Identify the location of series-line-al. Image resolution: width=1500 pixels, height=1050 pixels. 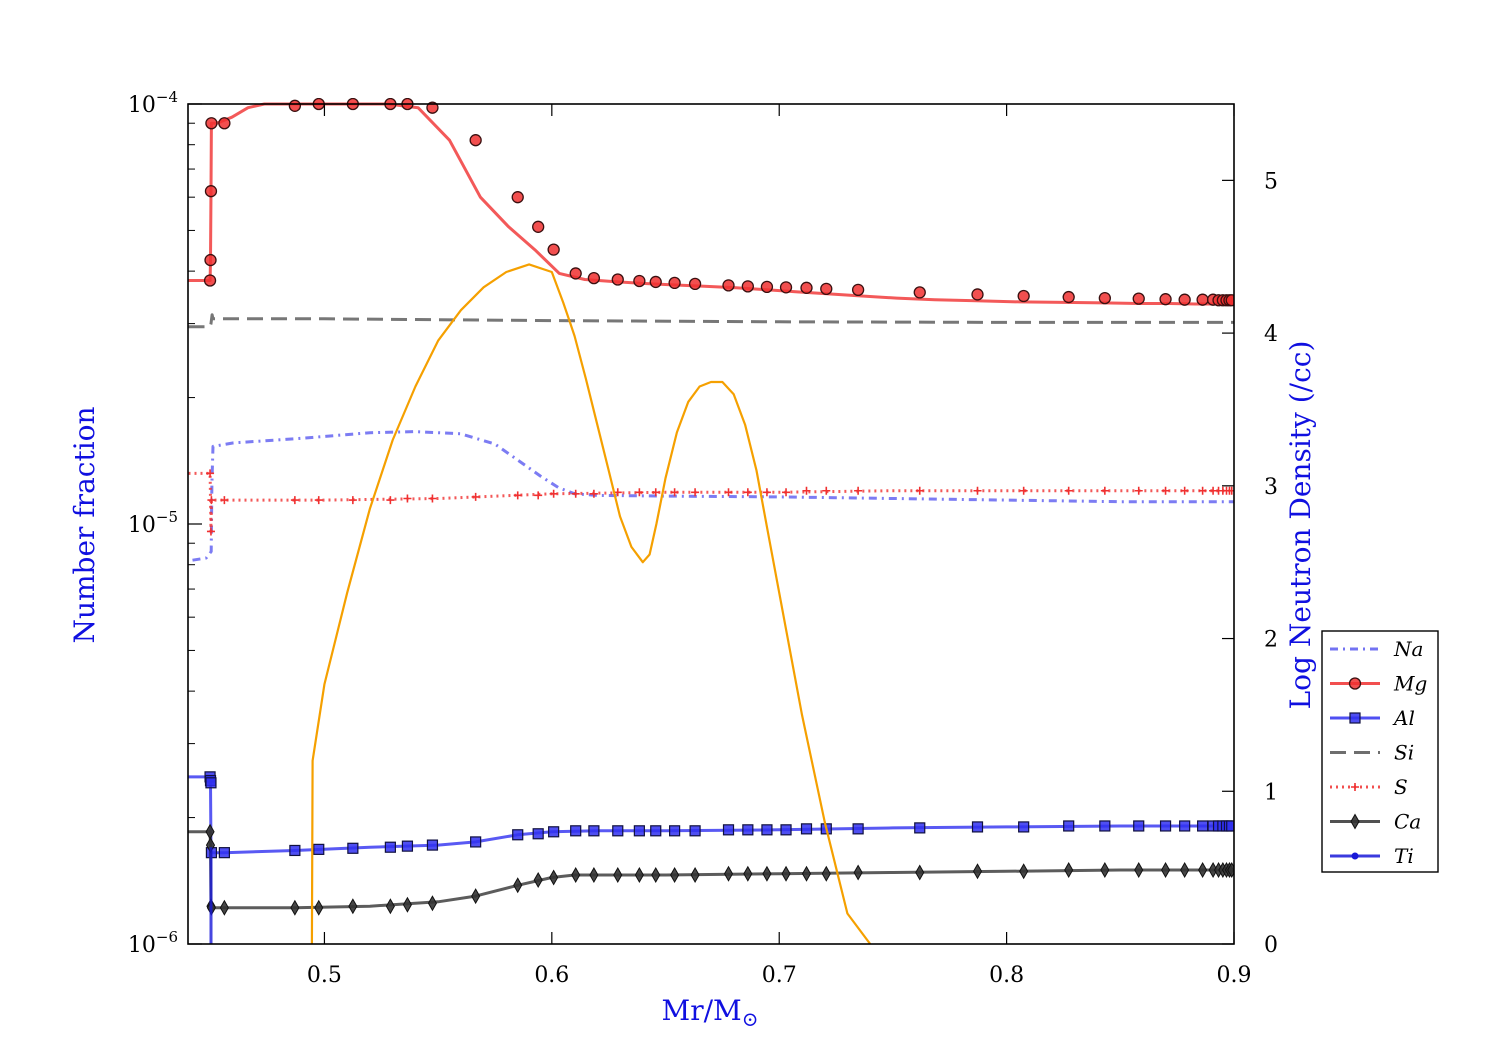
(710, 815).